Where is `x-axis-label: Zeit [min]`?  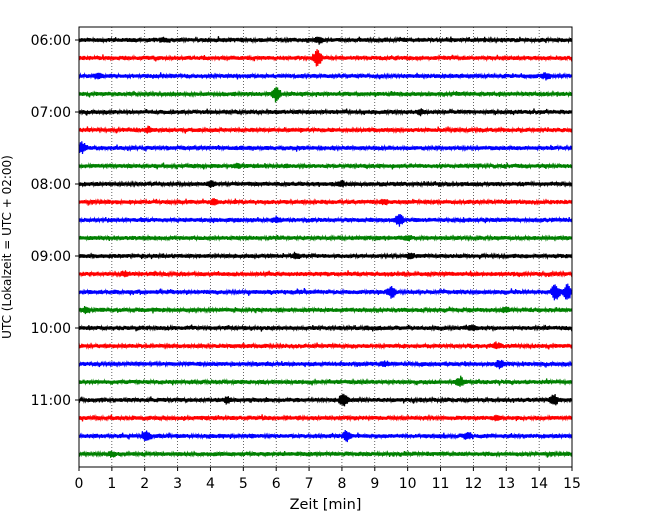
x-axis-label: Zeit [min] is located at coordinates (326, 505).